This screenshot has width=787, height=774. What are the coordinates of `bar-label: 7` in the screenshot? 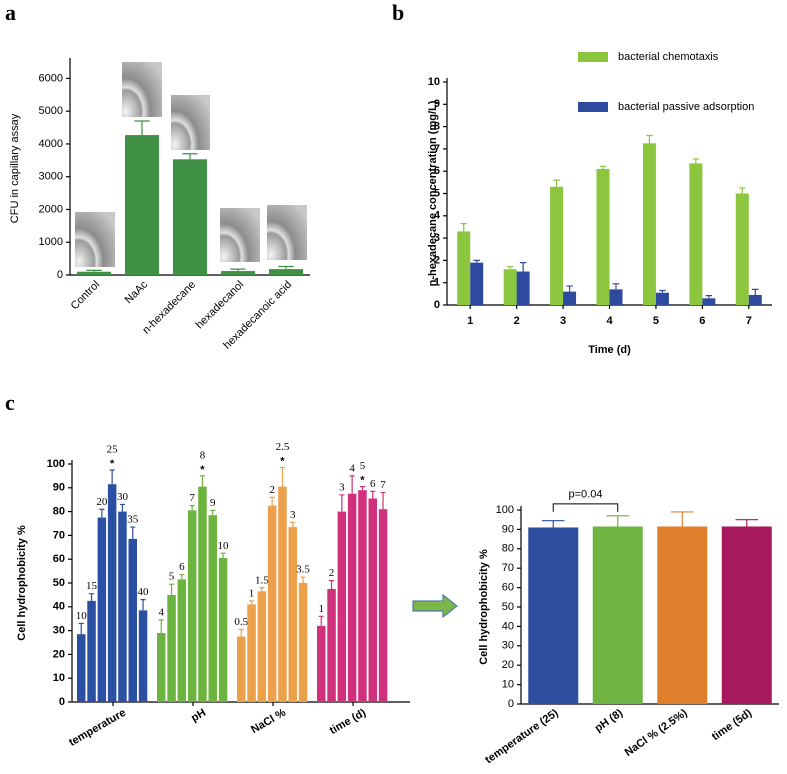 It's located at (192, 498).